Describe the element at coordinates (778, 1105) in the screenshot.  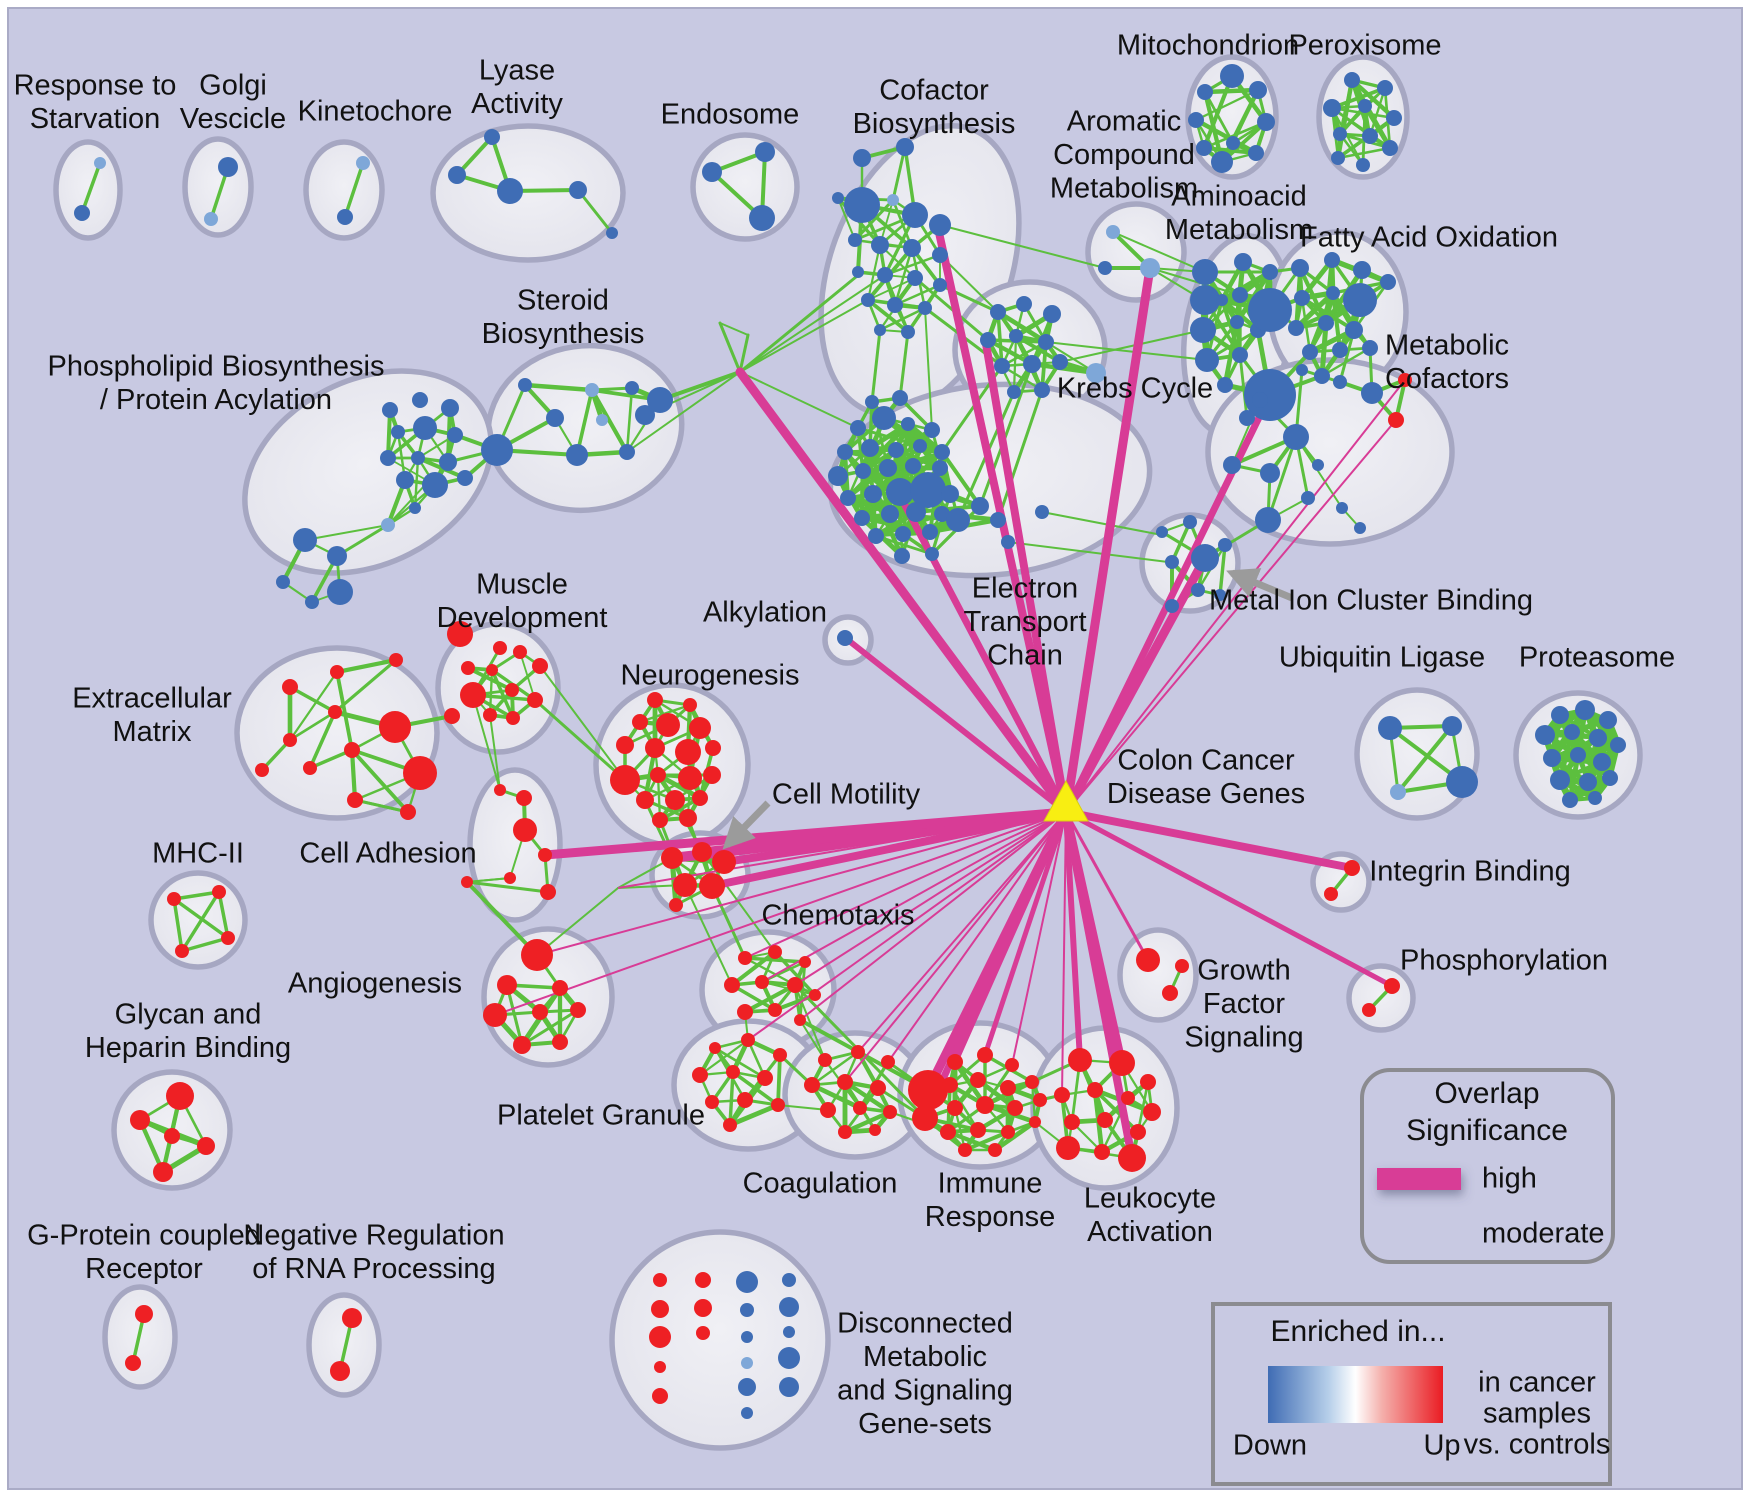
I see `gene-set-node-platelet-granule` at that location.